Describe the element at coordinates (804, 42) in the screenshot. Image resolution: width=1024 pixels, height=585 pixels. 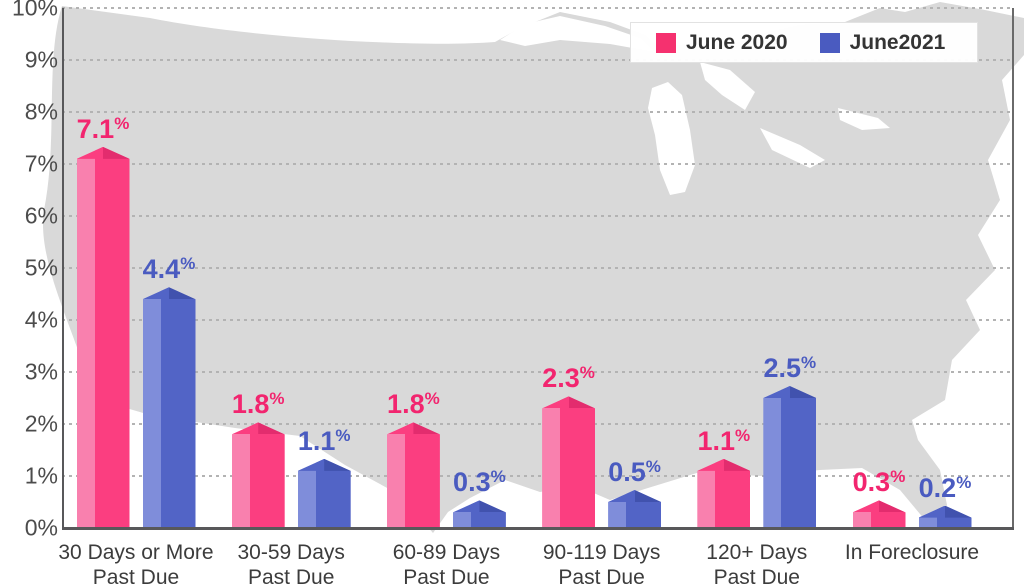
I see `legend: June 2020 June2021` at that location.